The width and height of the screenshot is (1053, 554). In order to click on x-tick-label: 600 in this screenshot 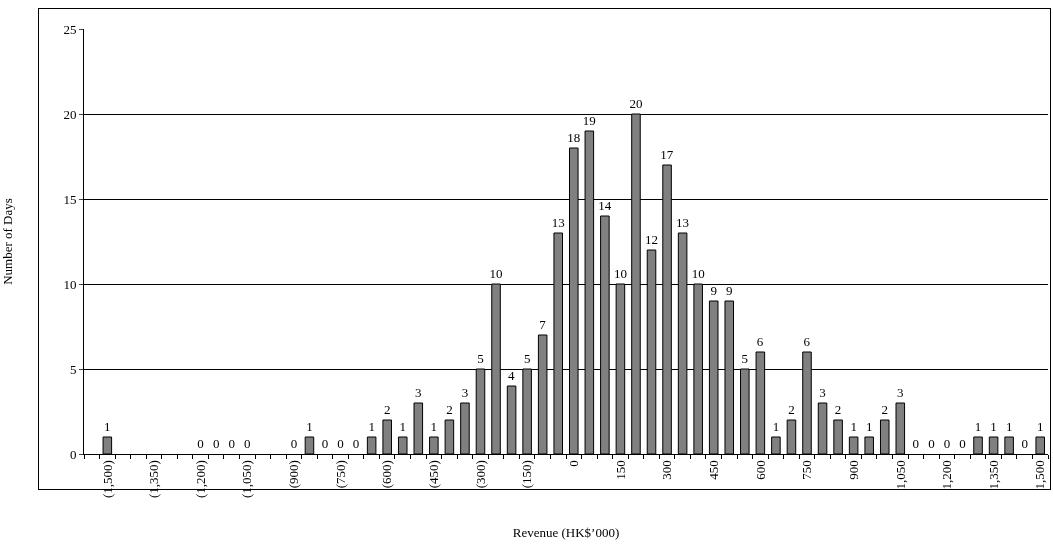, I will do `click(760, 470)`.